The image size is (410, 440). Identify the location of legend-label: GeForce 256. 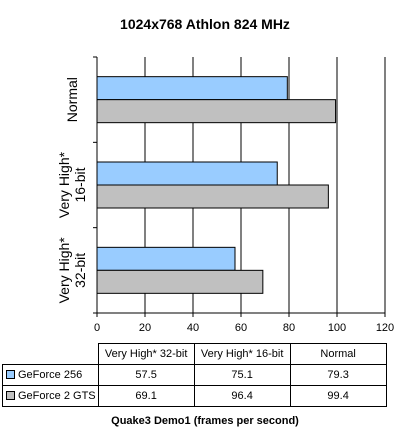
(50, 375).